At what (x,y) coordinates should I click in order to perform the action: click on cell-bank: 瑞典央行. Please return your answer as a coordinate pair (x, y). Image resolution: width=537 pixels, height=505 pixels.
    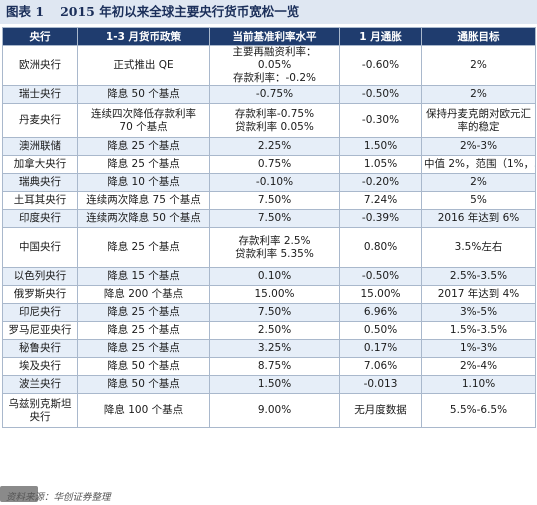
    Looking at the image, I should click on (40, 182).